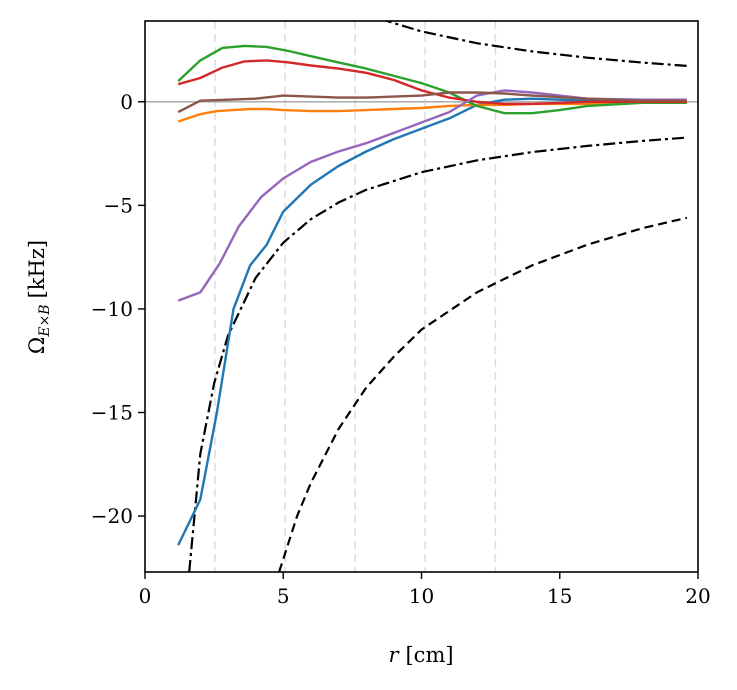  I want to click on x-tick-label-5: 5, so click(283, 596).